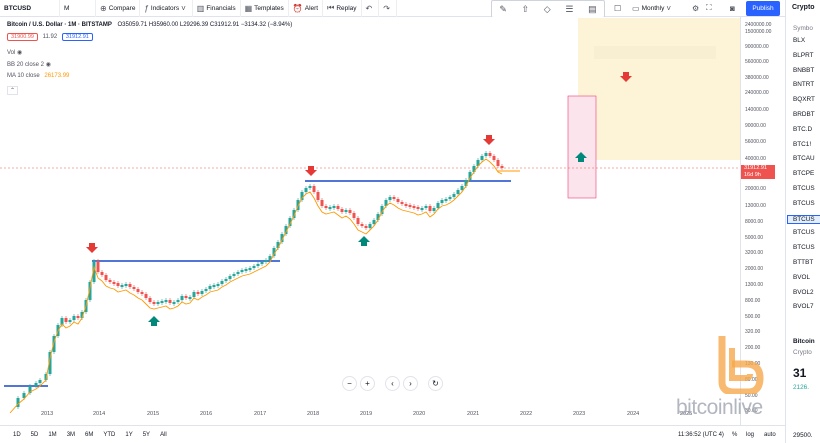 This screenshot has height=443, width=820. Describe the element at coordinates (166, 8) in the screenshot. I see `indicators-button: ƒ Indicators ˅` at that location.